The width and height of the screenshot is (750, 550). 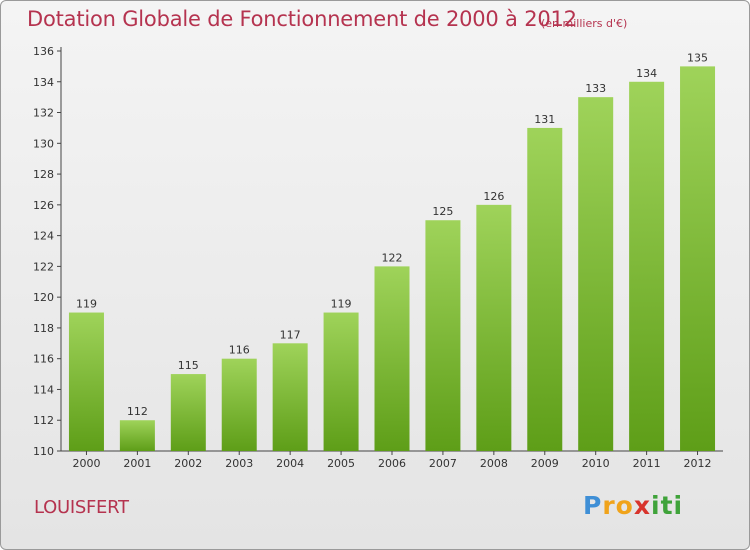 I want to click on data-label-2011: 134, so click(x=646, y=73).